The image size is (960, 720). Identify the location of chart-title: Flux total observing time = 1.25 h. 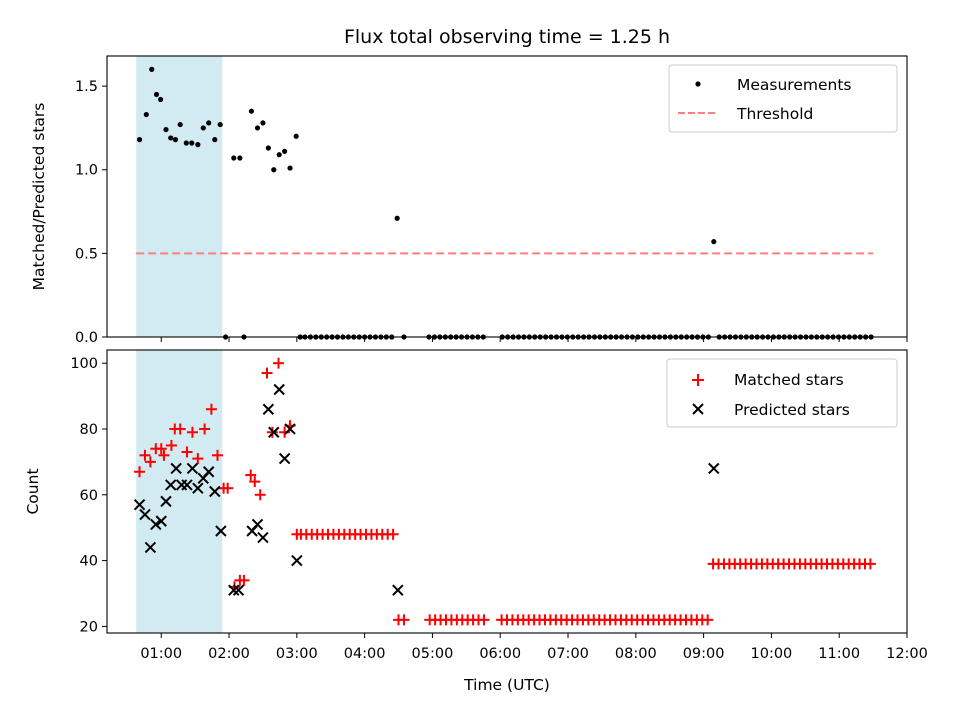
(507, 37).